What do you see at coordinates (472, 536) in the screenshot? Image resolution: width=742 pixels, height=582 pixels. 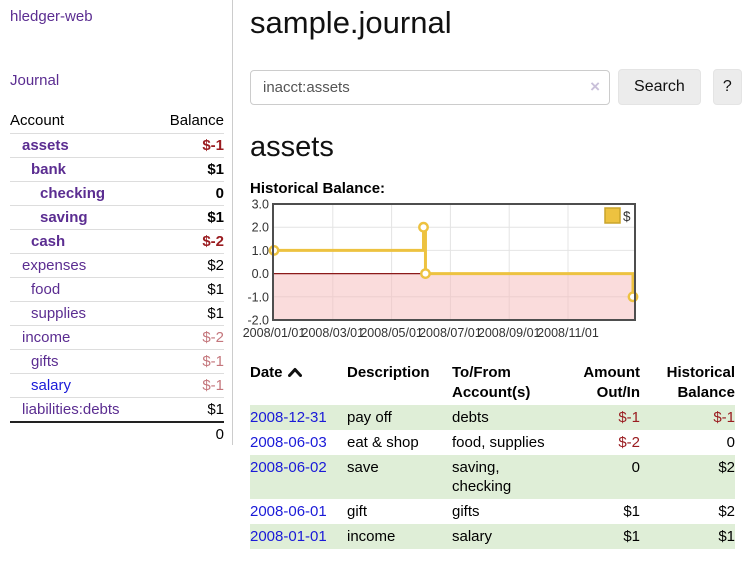 I see `transaction-accounts: salary` at bounding box center [472, 536].